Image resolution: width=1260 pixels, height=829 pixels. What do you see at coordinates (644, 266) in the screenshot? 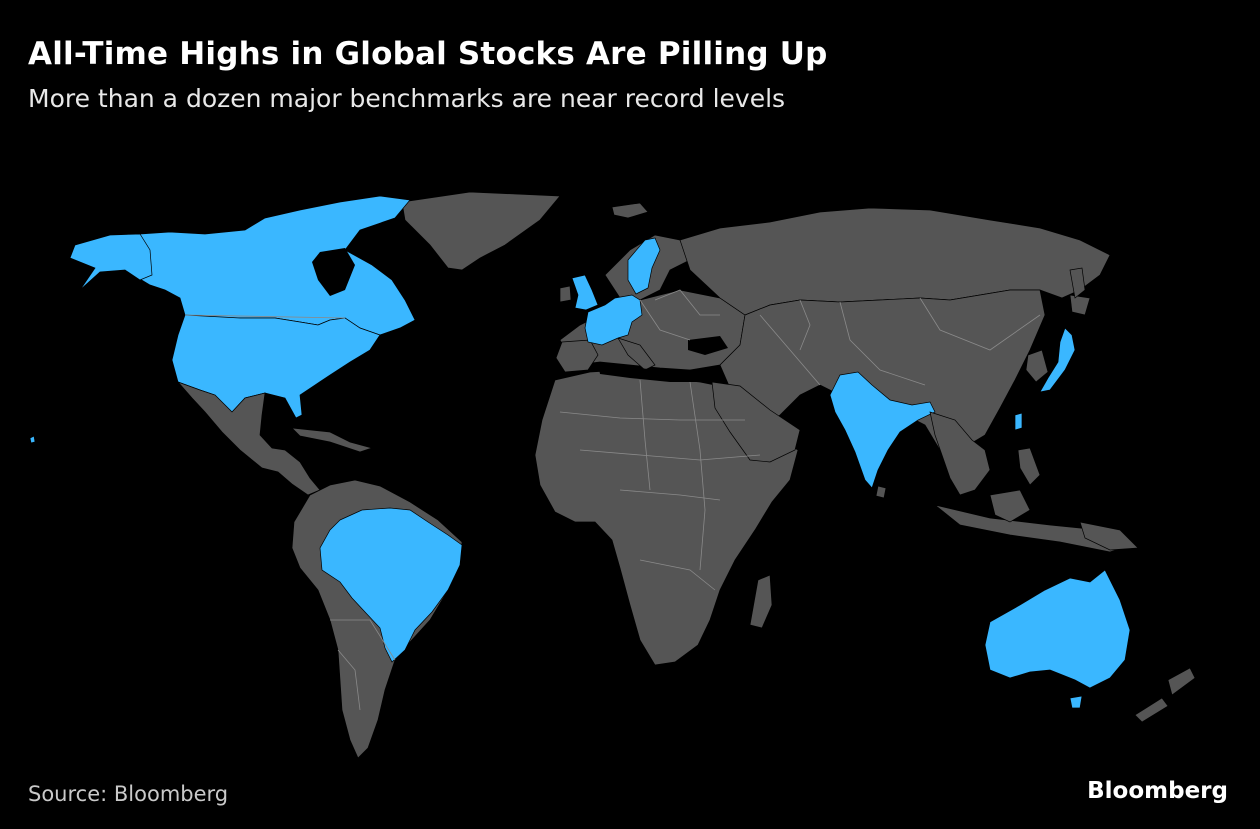
I see `region-sweden` at bounding box center [644, 266].